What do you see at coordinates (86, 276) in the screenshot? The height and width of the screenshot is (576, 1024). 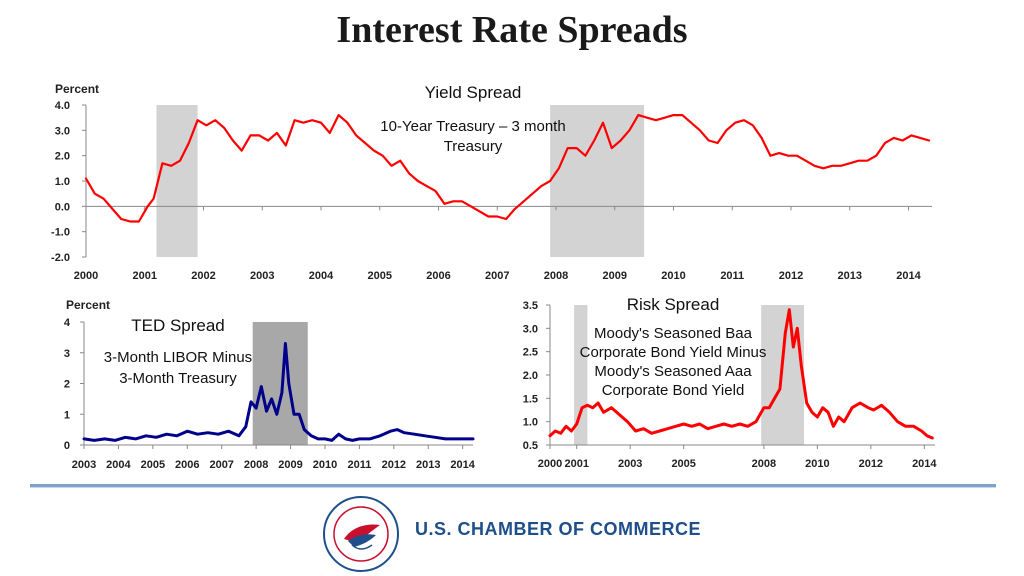 I see `chart1-x-tick-label: 2000` at bounding box center [86, 276].